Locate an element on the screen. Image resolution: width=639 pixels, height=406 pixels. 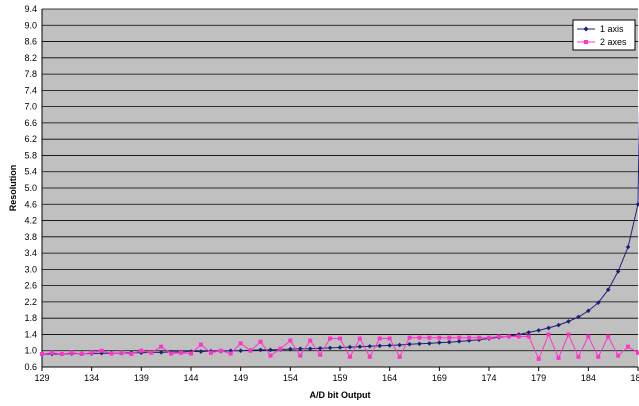
y-tick-label: 4.6 is located at coordinates (30, 204).